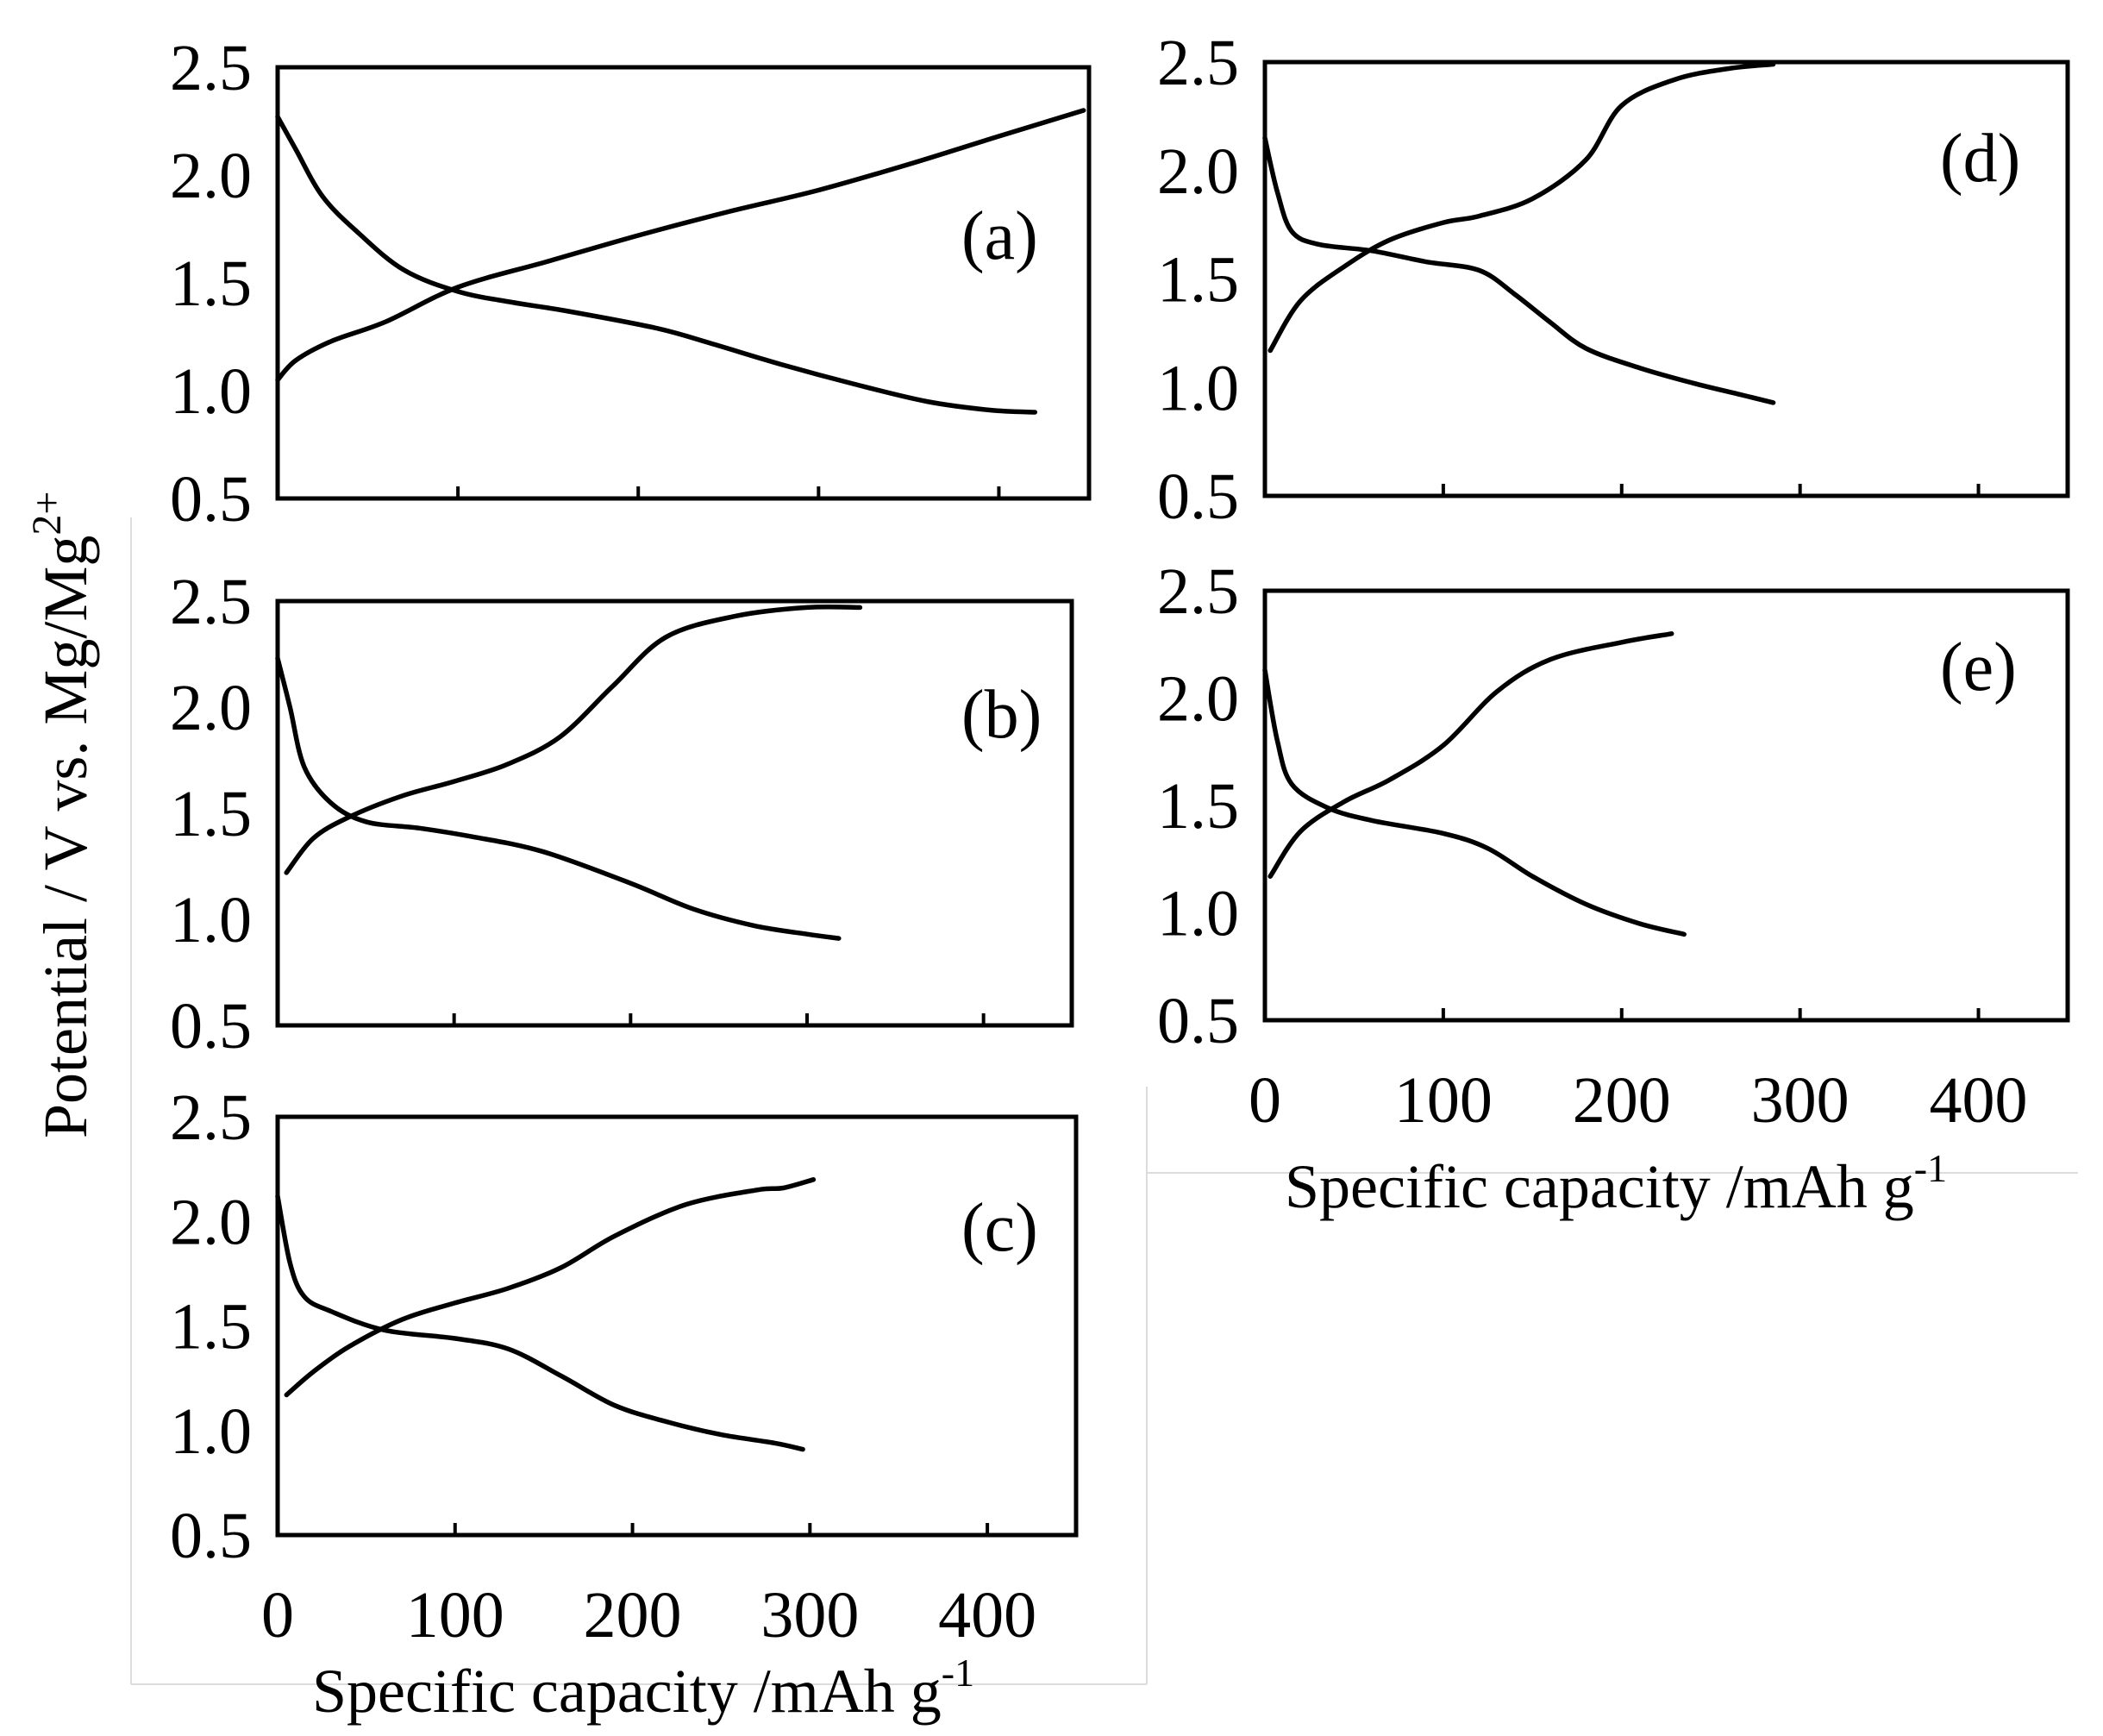 The width and height of the screenshot is (2103, 1736). What do you see at coordinates (999, 236) in the screenshot?
I see `panel-label: (a)` at bounding box center [999, 236].